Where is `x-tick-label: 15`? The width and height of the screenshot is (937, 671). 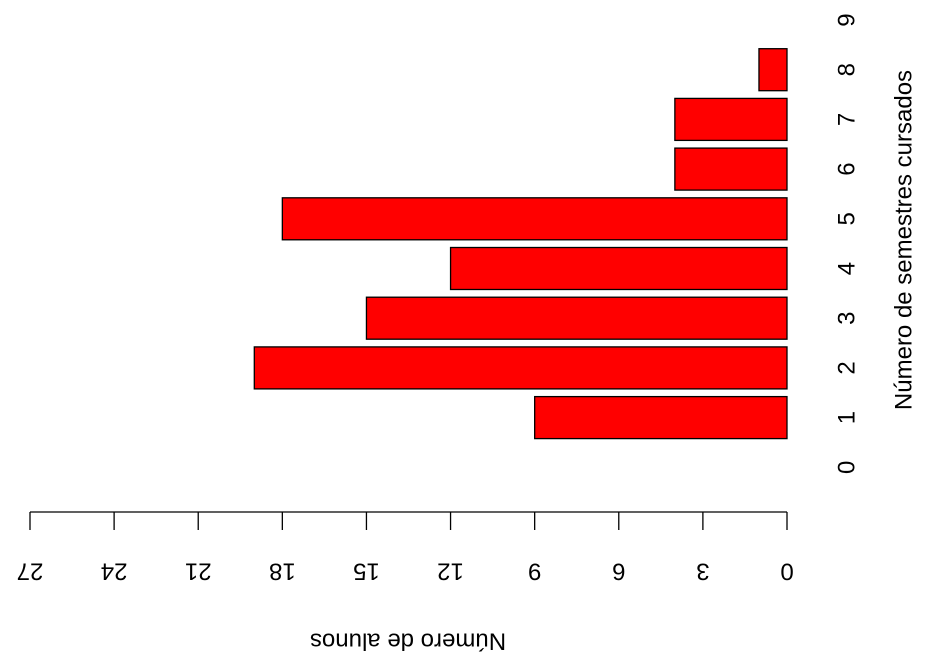 x-tick-label: 15 is located at coordinates (366, 571).